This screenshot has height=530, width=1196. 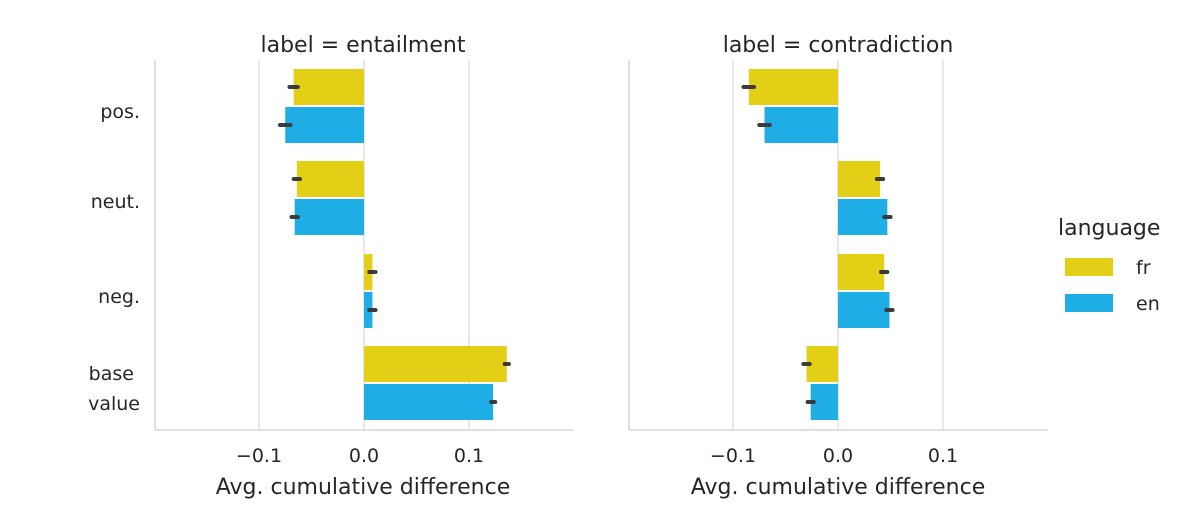 I want to click on panel-title-entailment: label = entailment, so click(x=363, y=45).